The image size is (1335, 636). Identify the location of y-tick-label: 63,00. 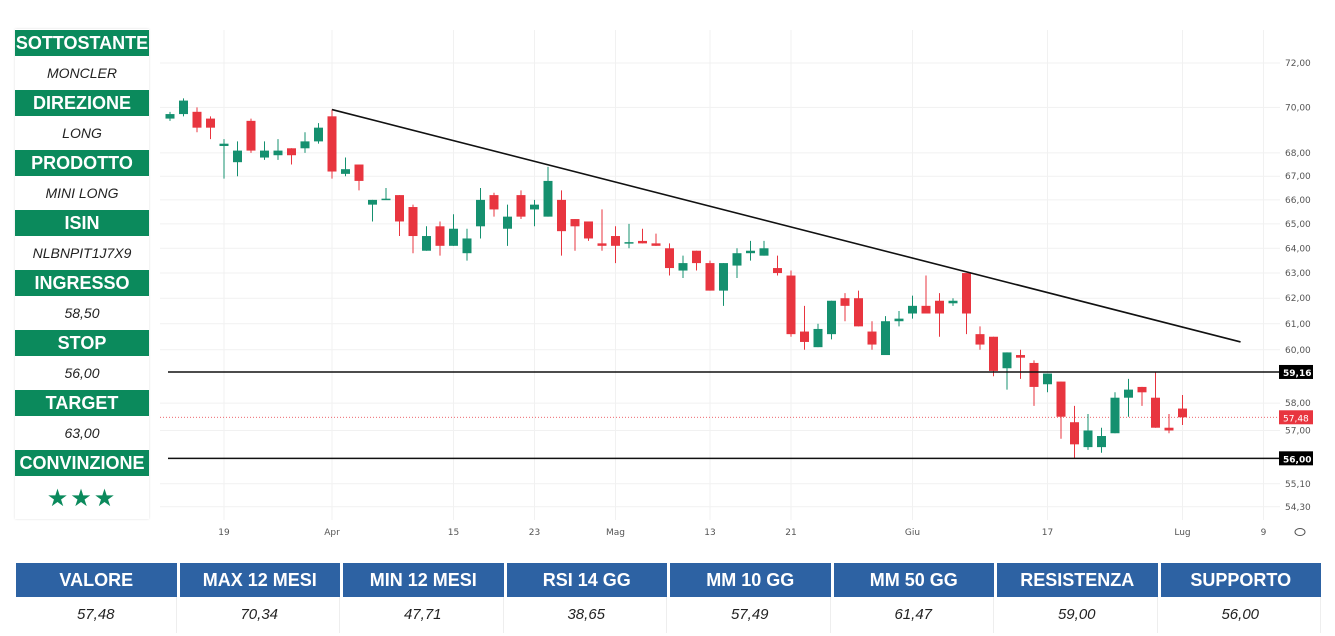
(1298, 274).